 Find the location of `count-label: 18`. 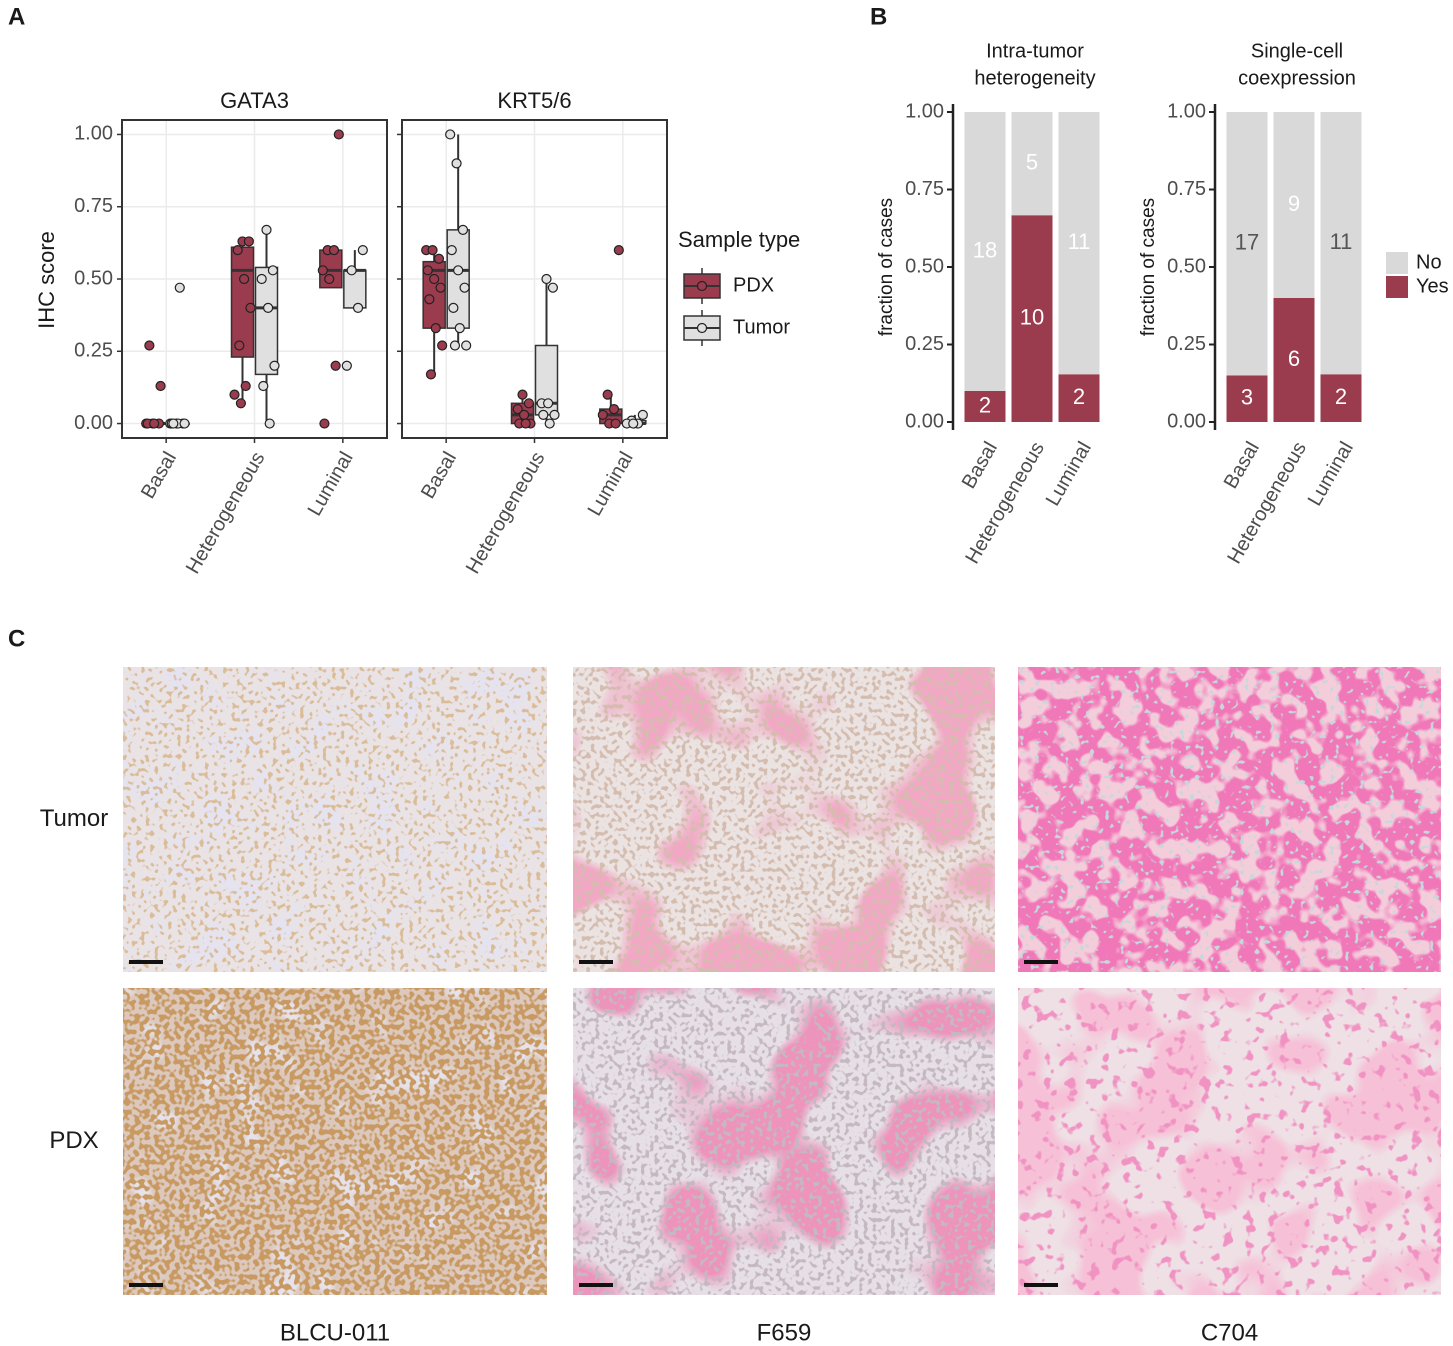

count-label: 18 is located at coordinates (985, 249).